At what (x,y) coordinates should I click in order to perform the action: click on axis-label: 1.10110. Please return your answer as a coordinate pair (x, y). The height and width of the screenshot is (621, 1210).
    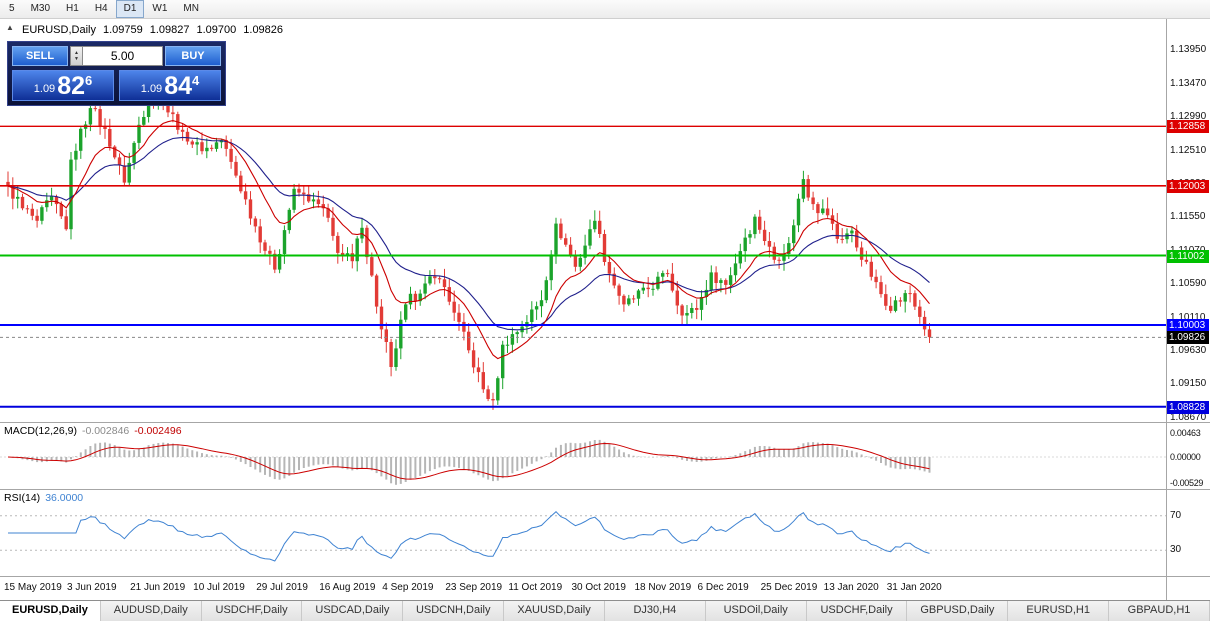
    Looking at the image, I should click on (1188, 317).